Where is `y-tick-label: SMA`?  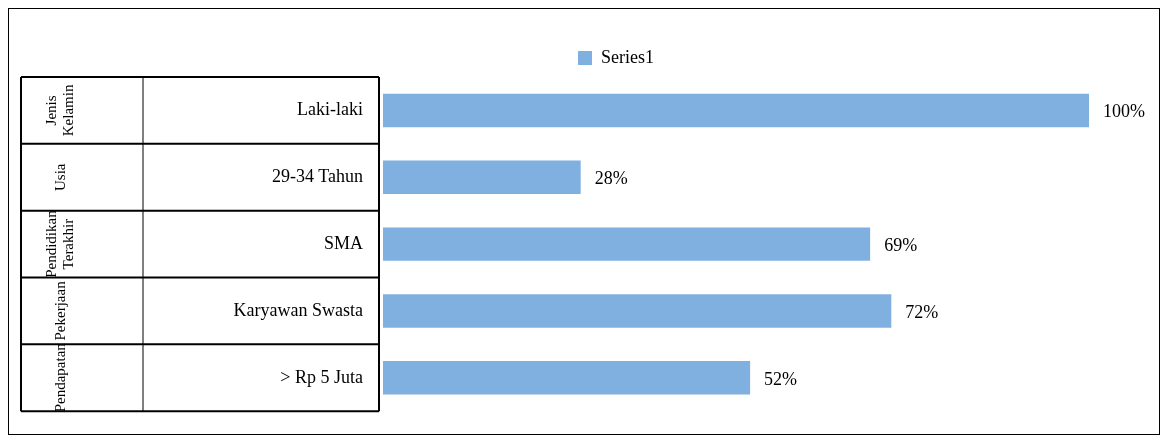
y-tick-label: SMA is located at coordinates (343, 242).